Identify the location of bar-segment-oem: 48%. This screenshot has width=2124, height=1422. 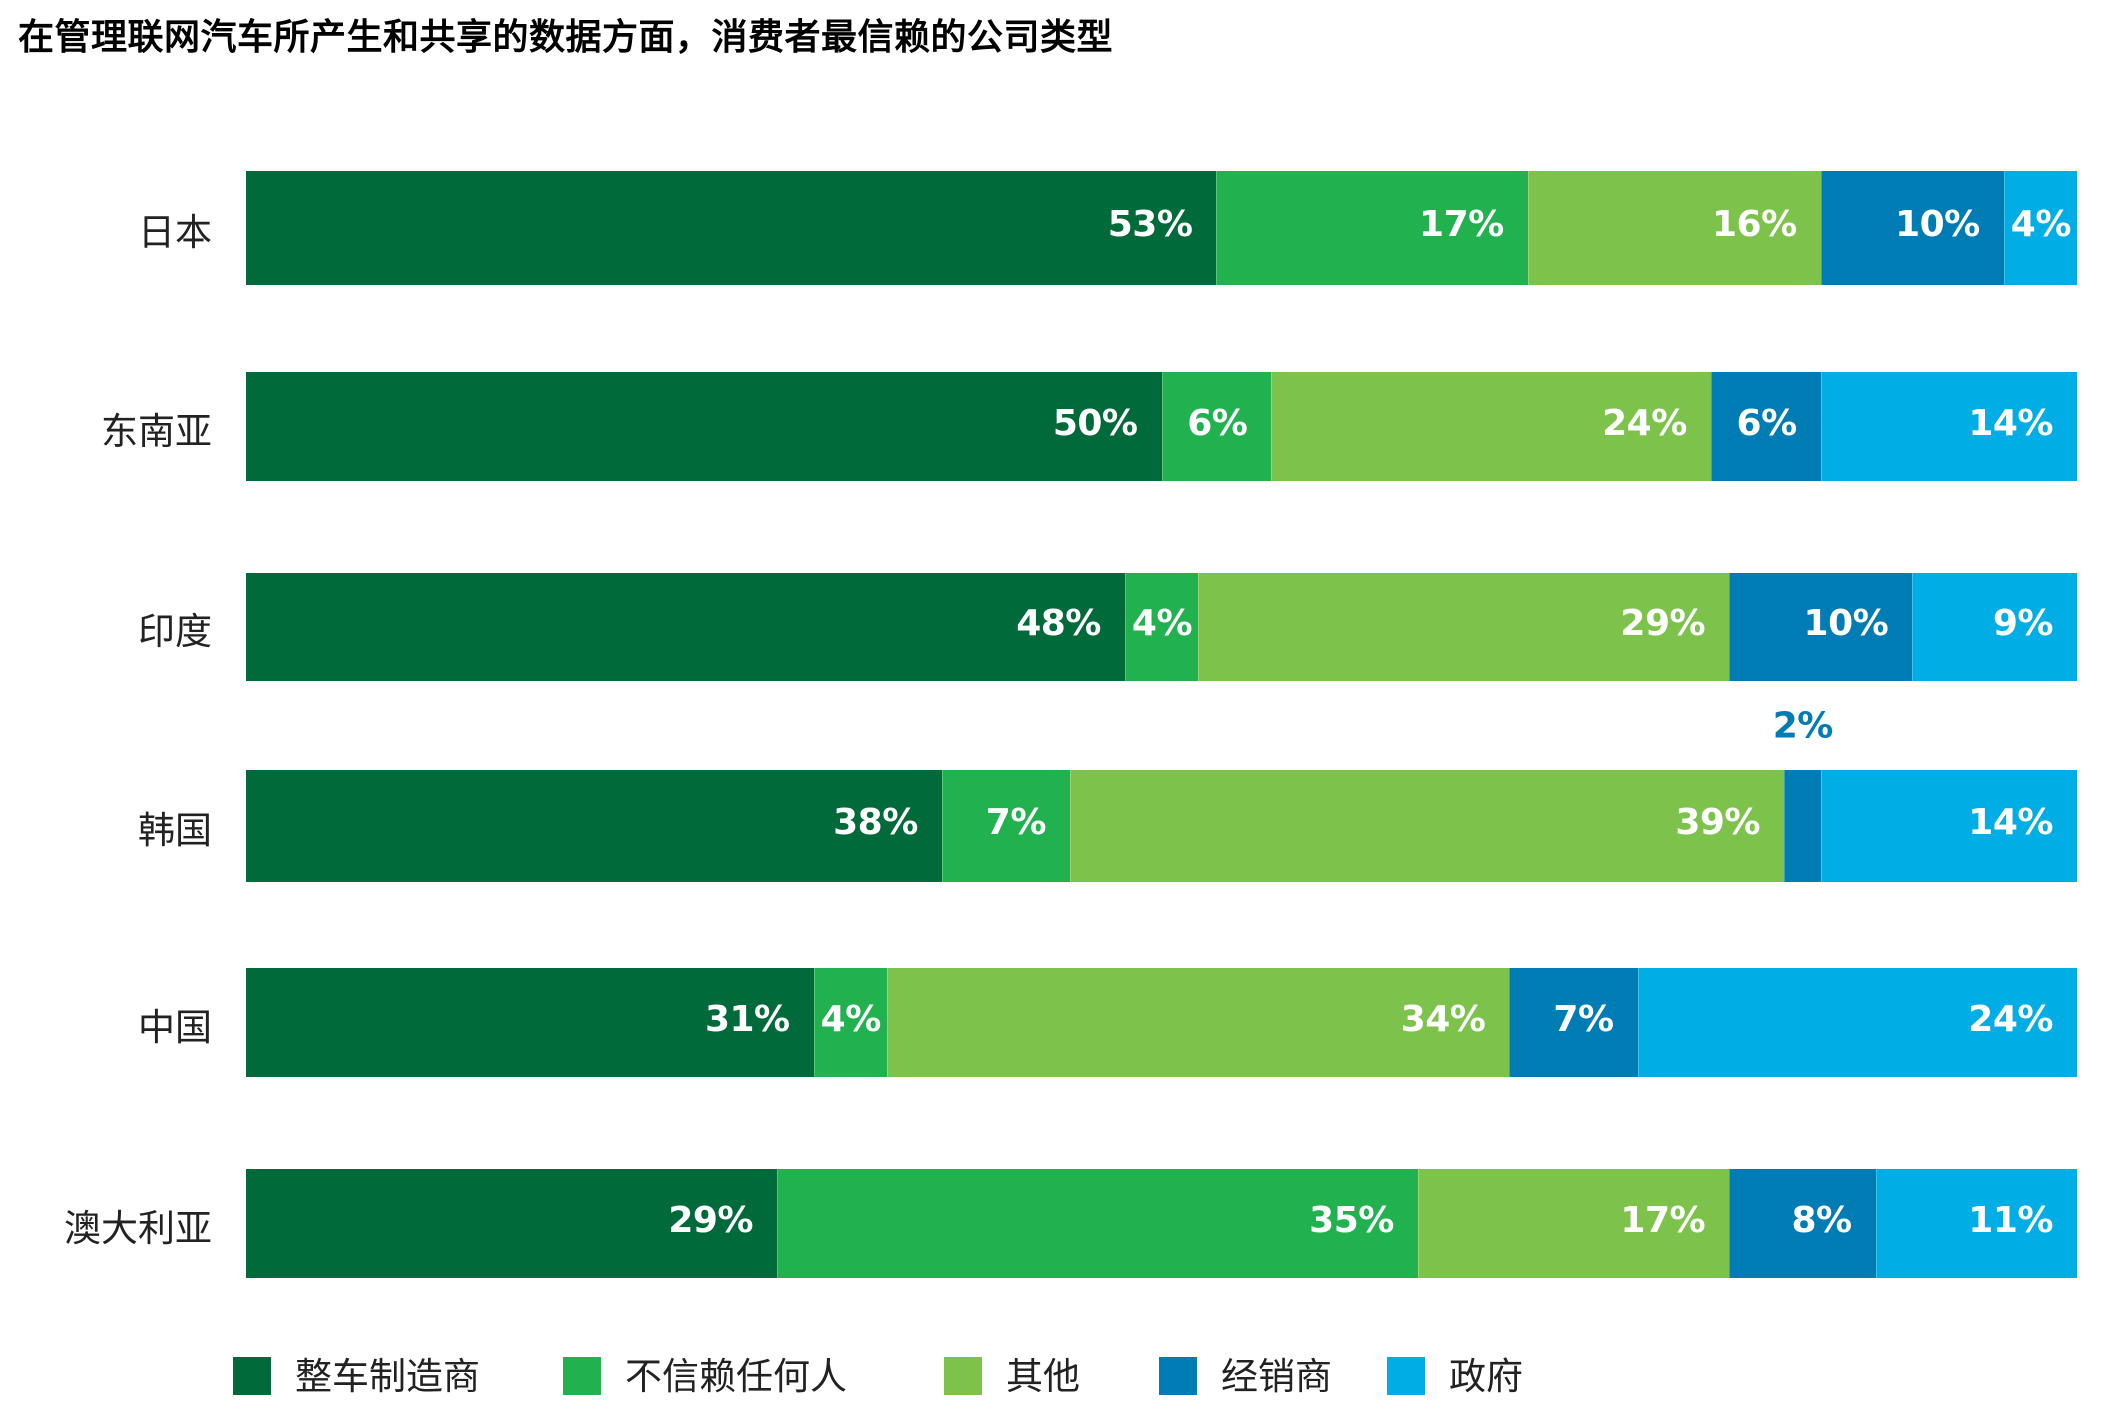
(685, 627).